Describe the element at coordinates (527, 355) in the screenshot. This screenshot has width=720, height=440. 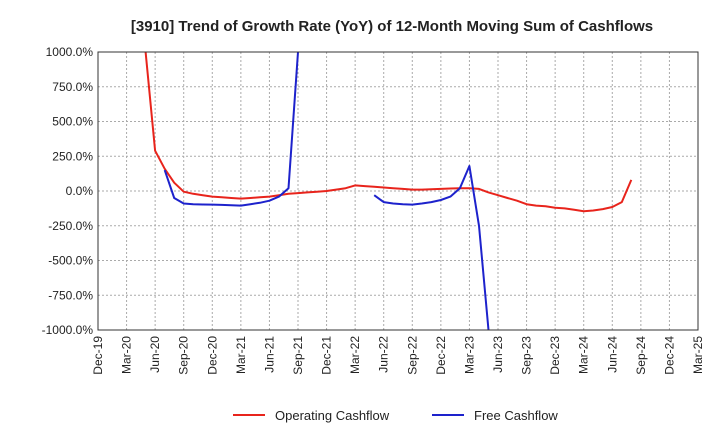
I see `x-tick-label: Sep-23` at that location.